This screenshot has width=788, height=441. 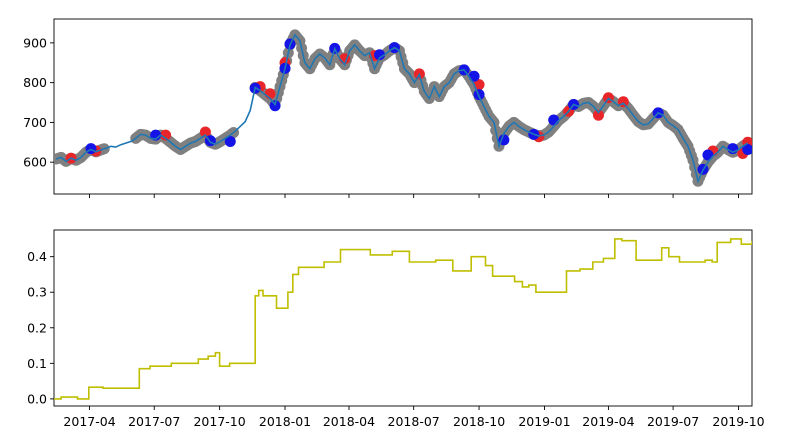 I want to click on ratio-xtick-label: 2018-04, so click(x=349, y=421).